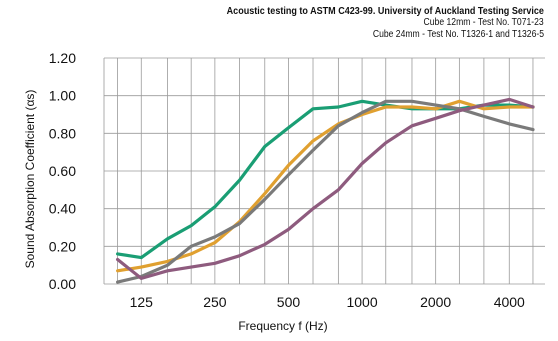  Describe the element at coordinates (62, 284) in the screenshot. I see `y-tick-label: 0.00` at that location.